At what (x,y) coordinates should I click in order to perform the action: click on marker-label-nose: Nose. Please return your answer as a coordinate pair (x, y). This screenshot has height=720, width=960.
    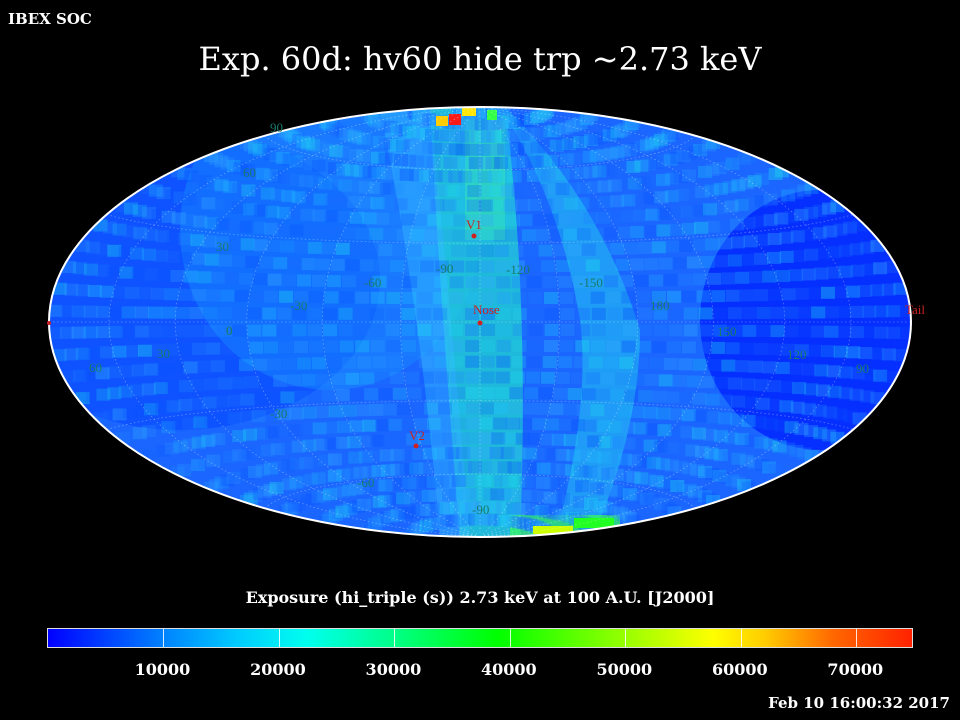
    Looking at the image, I should click on (486, 309).